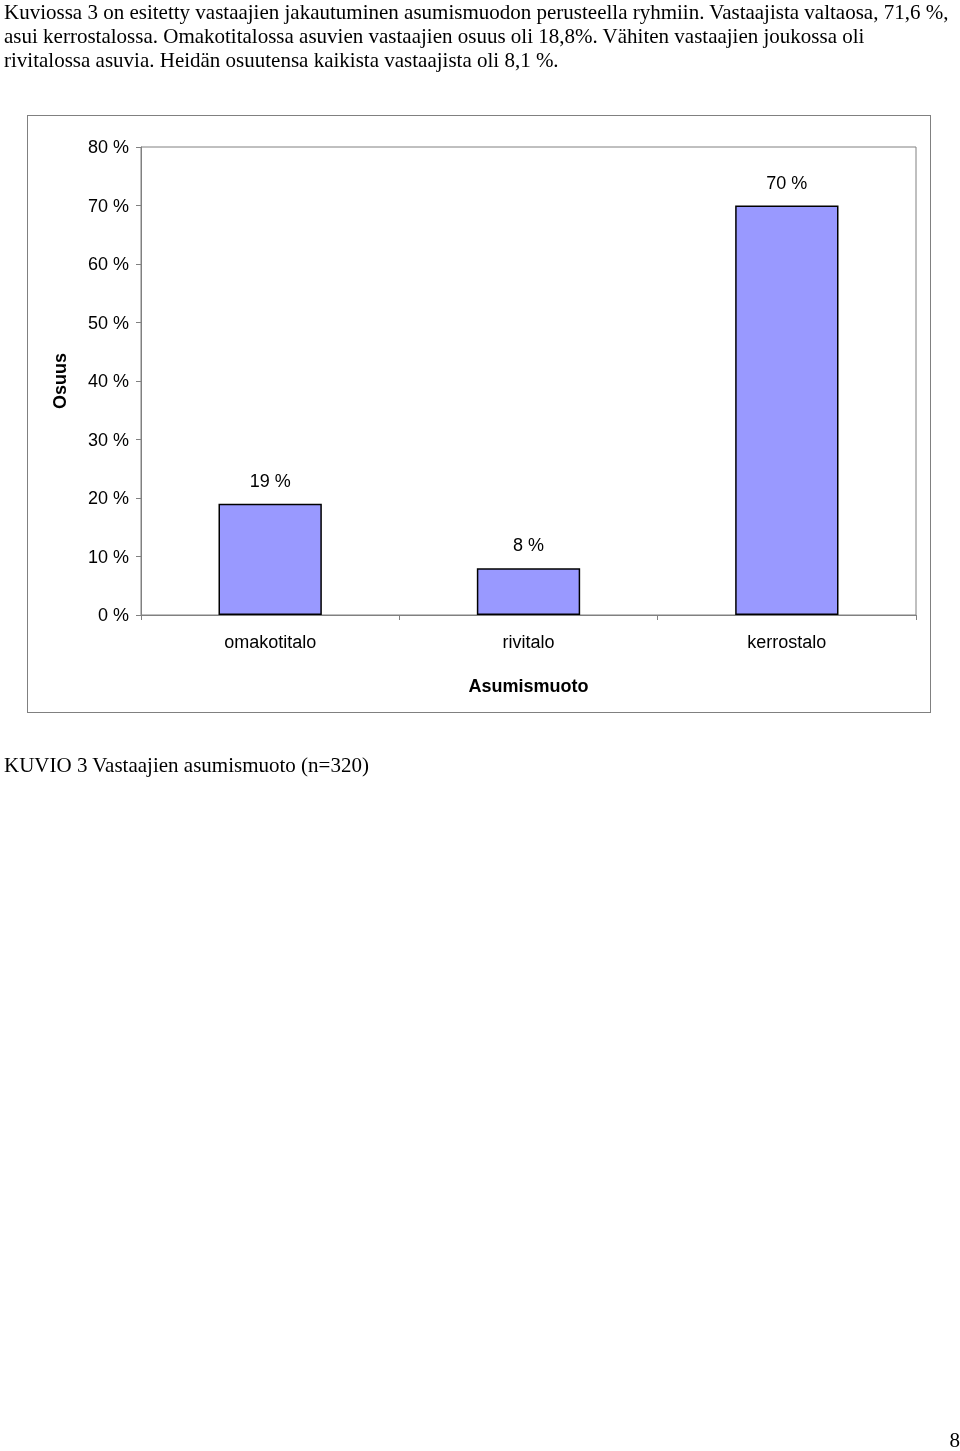 The height and width of the screenshot is (1451, 960). I want to click on y-tick-label: 0 %, so click(113, 615).